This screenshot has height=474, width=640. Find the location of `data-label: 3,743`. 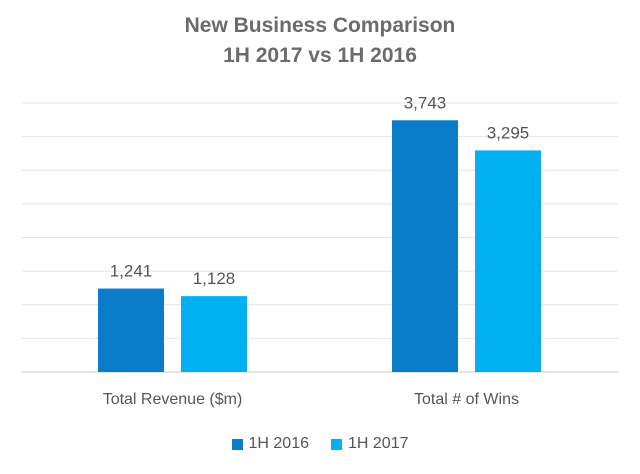

data-label: 3,743 is located at coordinates (425, 102).